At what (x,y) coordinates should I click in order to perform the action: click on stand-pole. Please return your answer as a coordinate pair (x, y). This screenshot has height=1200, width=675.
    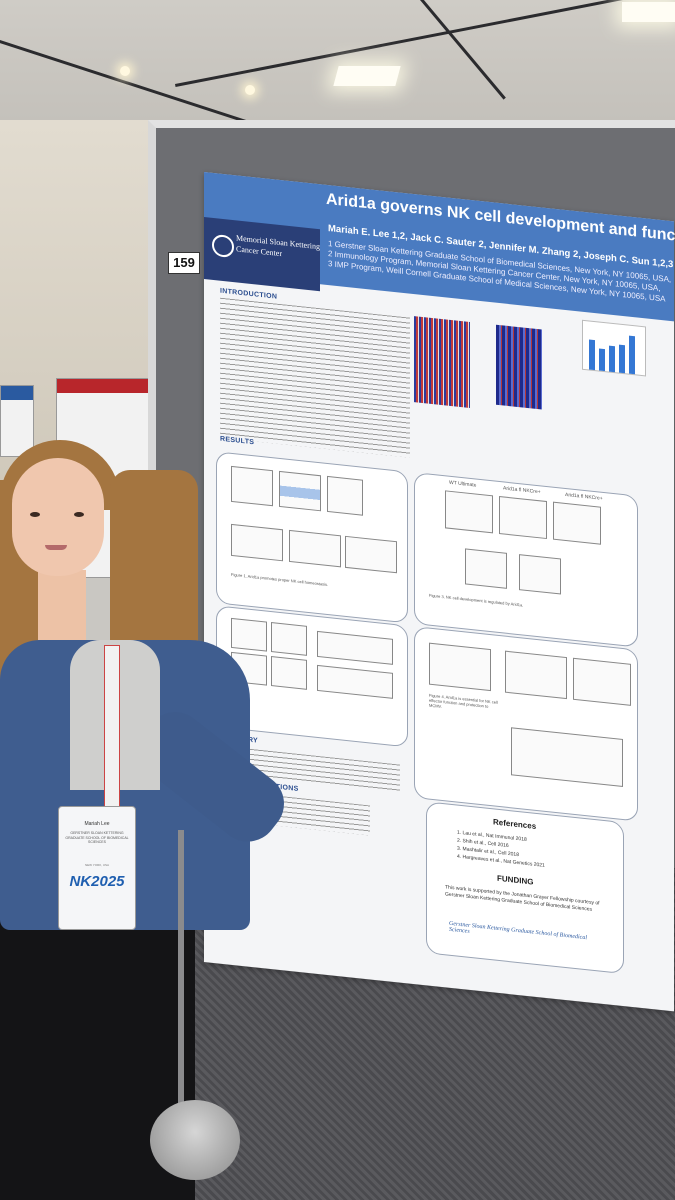
    Looking at the image, I should click on (181, 980).